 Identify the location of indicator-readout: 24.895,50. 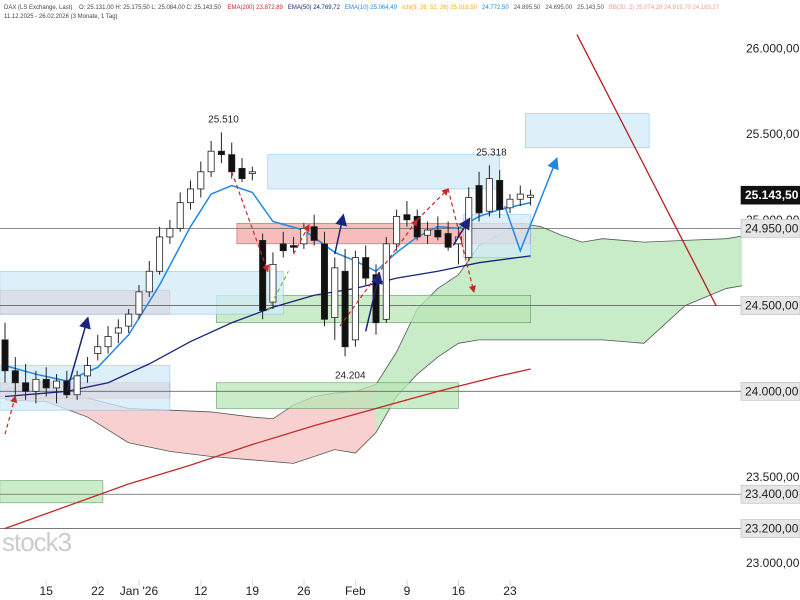
(527, 8).